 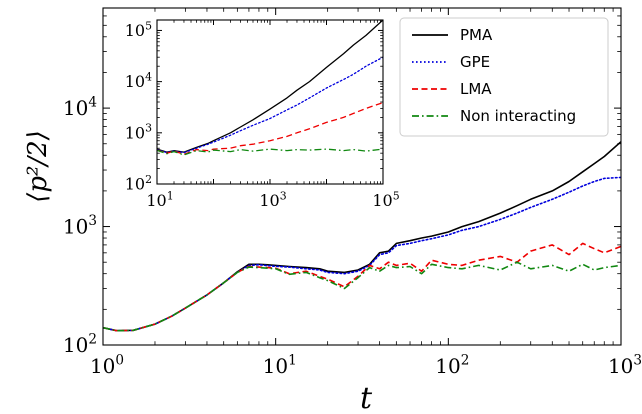 I want to click on x-axis-label: t, so click(x=366, y=397).